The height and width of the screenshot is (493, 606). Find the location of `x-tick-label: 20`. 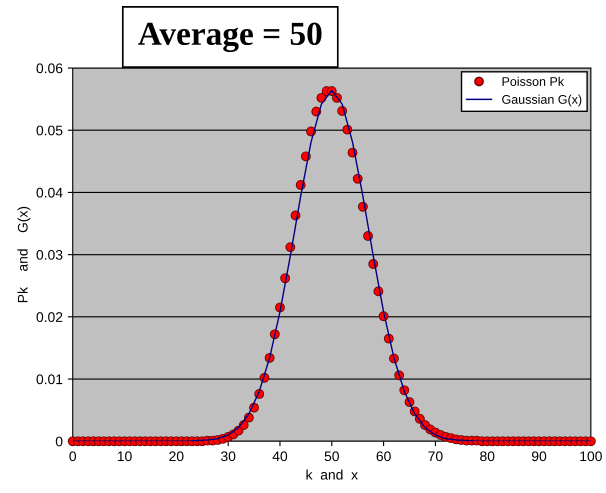

x-tick-label: 20 is located at coordinates (176, 456).